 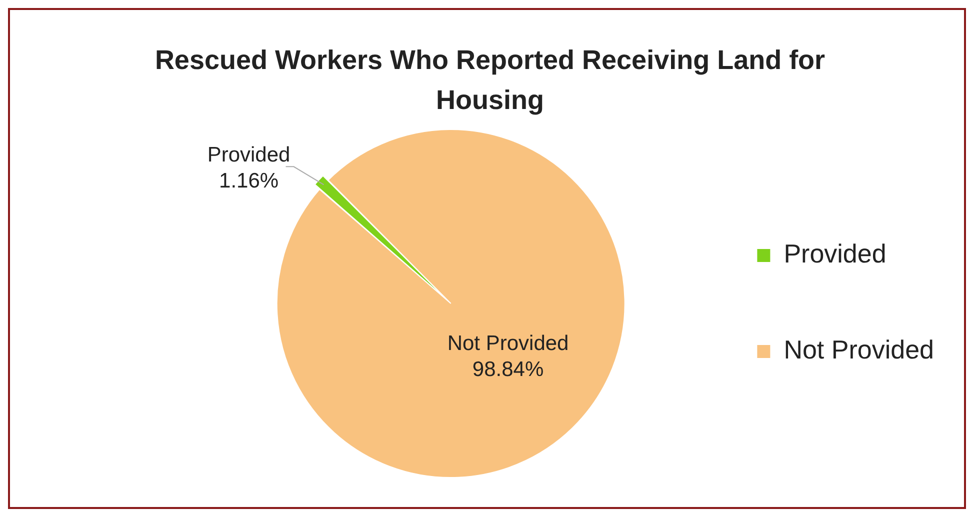 I want to click on chart-title: Rescued Workers Who Reported Receiving Land for Housing, so click(x=490, y=80).